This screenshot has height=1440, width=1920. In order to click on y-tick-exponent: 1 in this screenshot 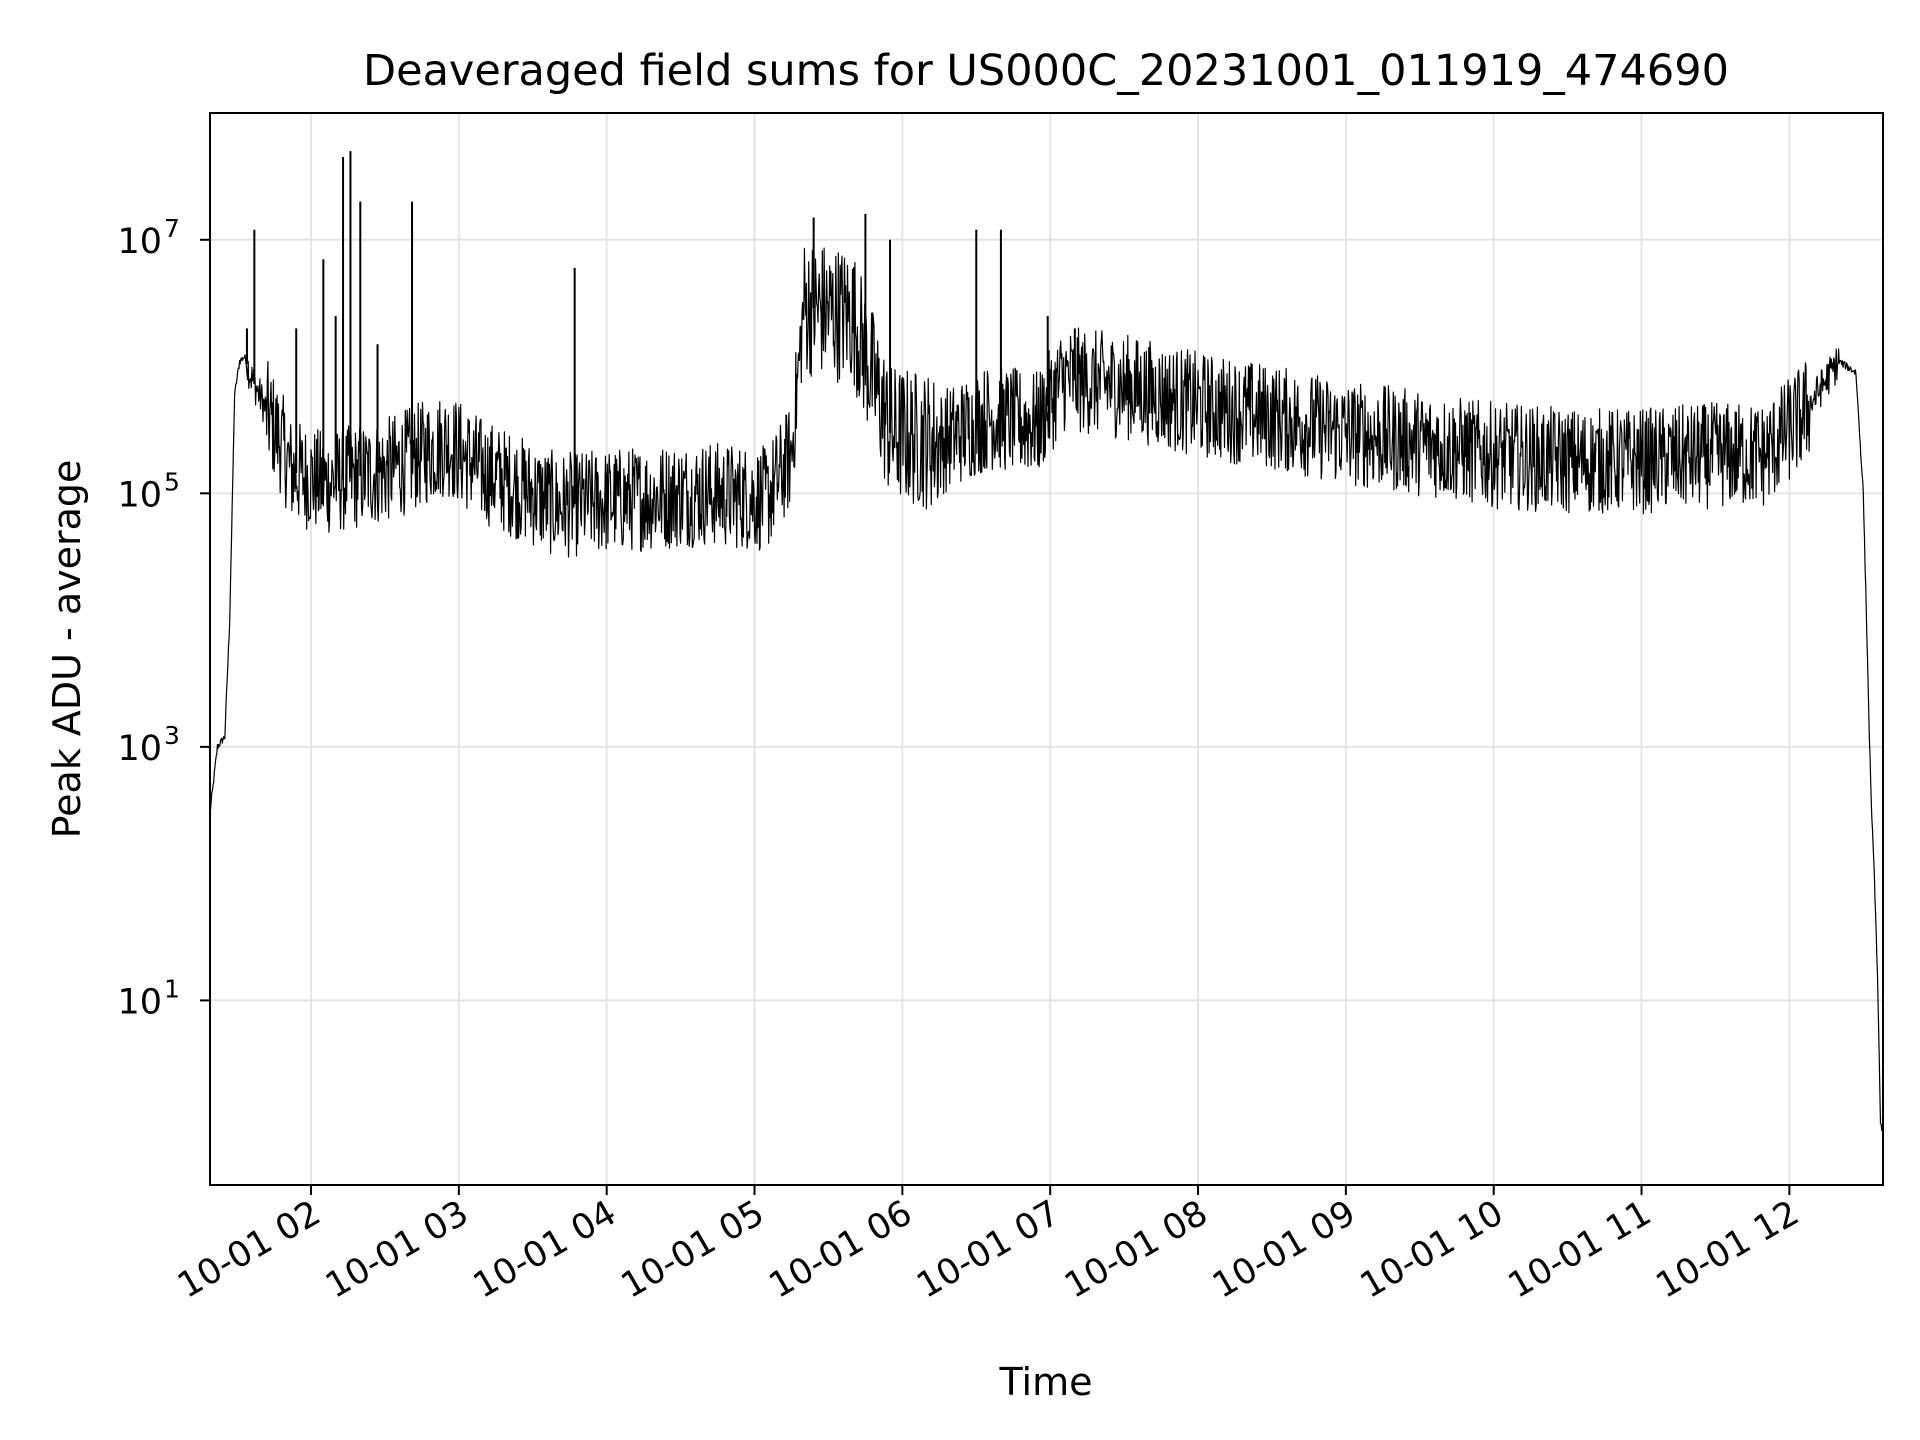, I will do `click(172, 988)`.